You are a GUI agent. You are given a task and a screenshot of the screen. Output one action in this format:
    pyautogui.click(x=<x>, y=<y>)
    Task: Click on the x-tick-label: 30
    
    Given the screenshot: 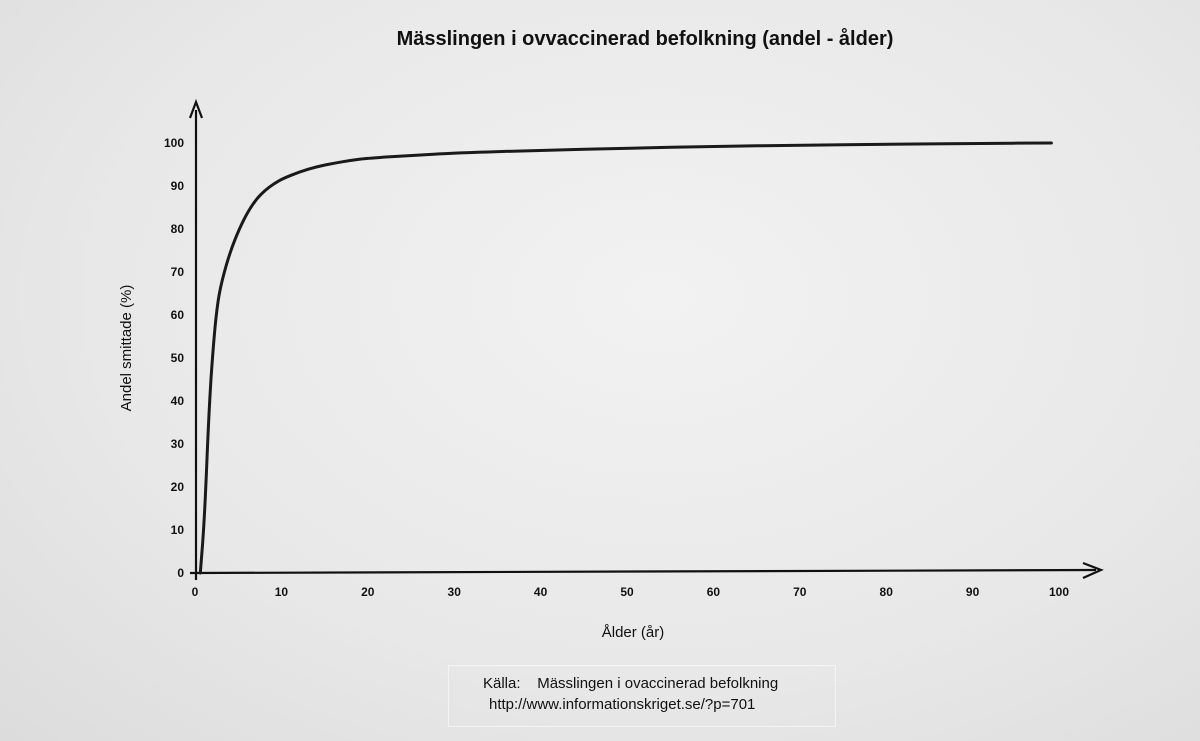 What is the action you would take?
    pyautogui.click(x=455, y=592)
    